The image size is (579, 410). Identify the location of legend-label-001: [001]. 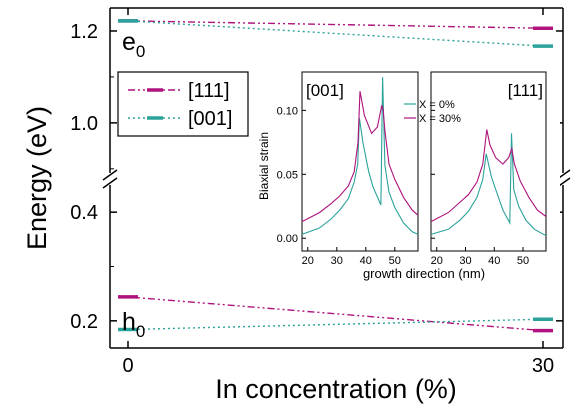
(210, 119).